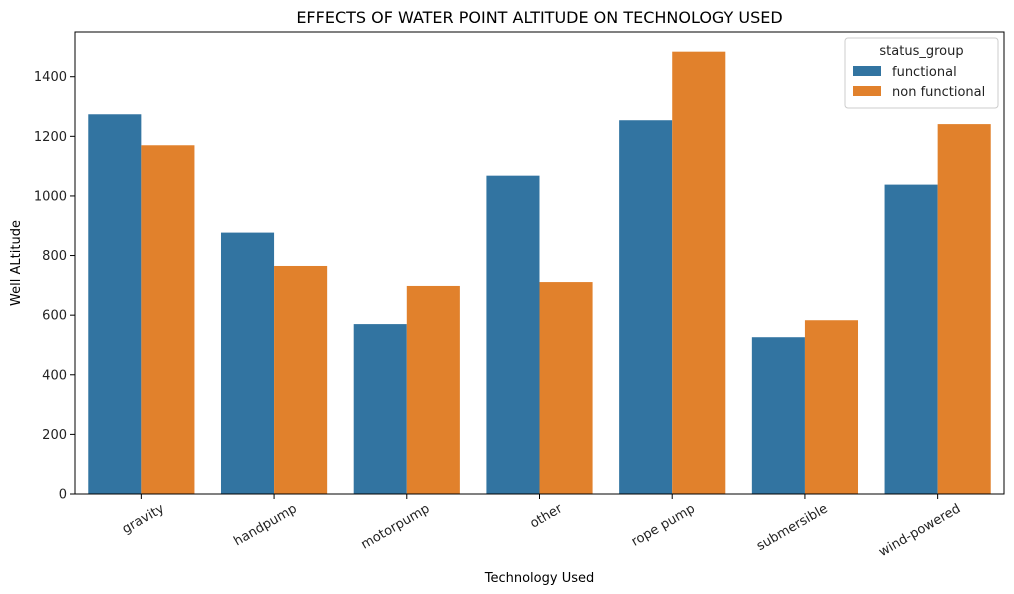  I want to click on bar-motorpump-functional, so click(380, 409).